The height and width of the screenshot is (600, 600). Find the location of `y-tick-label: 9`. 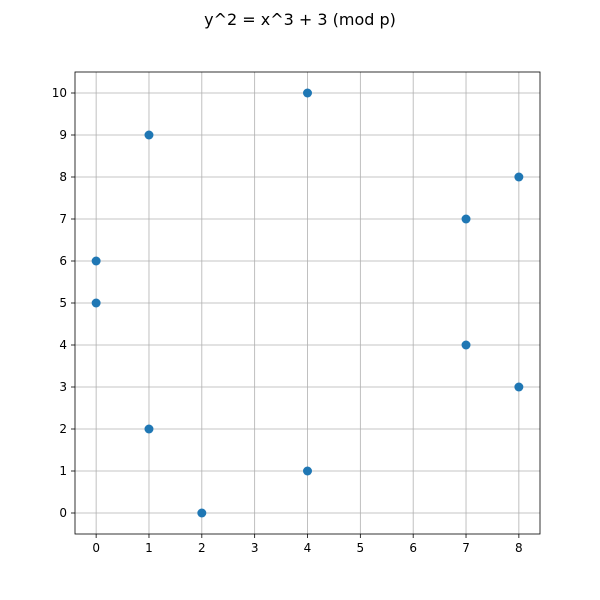

y-tick-label: 9 is located at coordinates (63, 135).